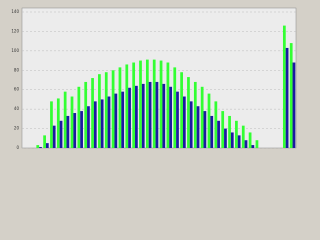 This screenshot has height=240, width=320. Describe the element at coordinates (17, 108) in the screenshot. I see `y-tick-label: 40` at that location.